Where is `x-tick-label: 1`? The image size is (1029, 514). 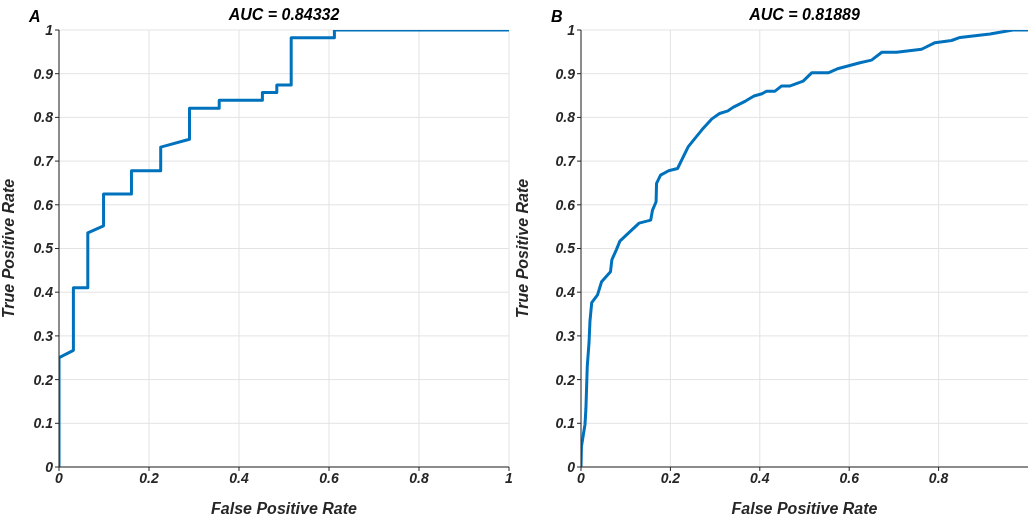
x-tick-label: 1 is located at coordinates (509, 477).